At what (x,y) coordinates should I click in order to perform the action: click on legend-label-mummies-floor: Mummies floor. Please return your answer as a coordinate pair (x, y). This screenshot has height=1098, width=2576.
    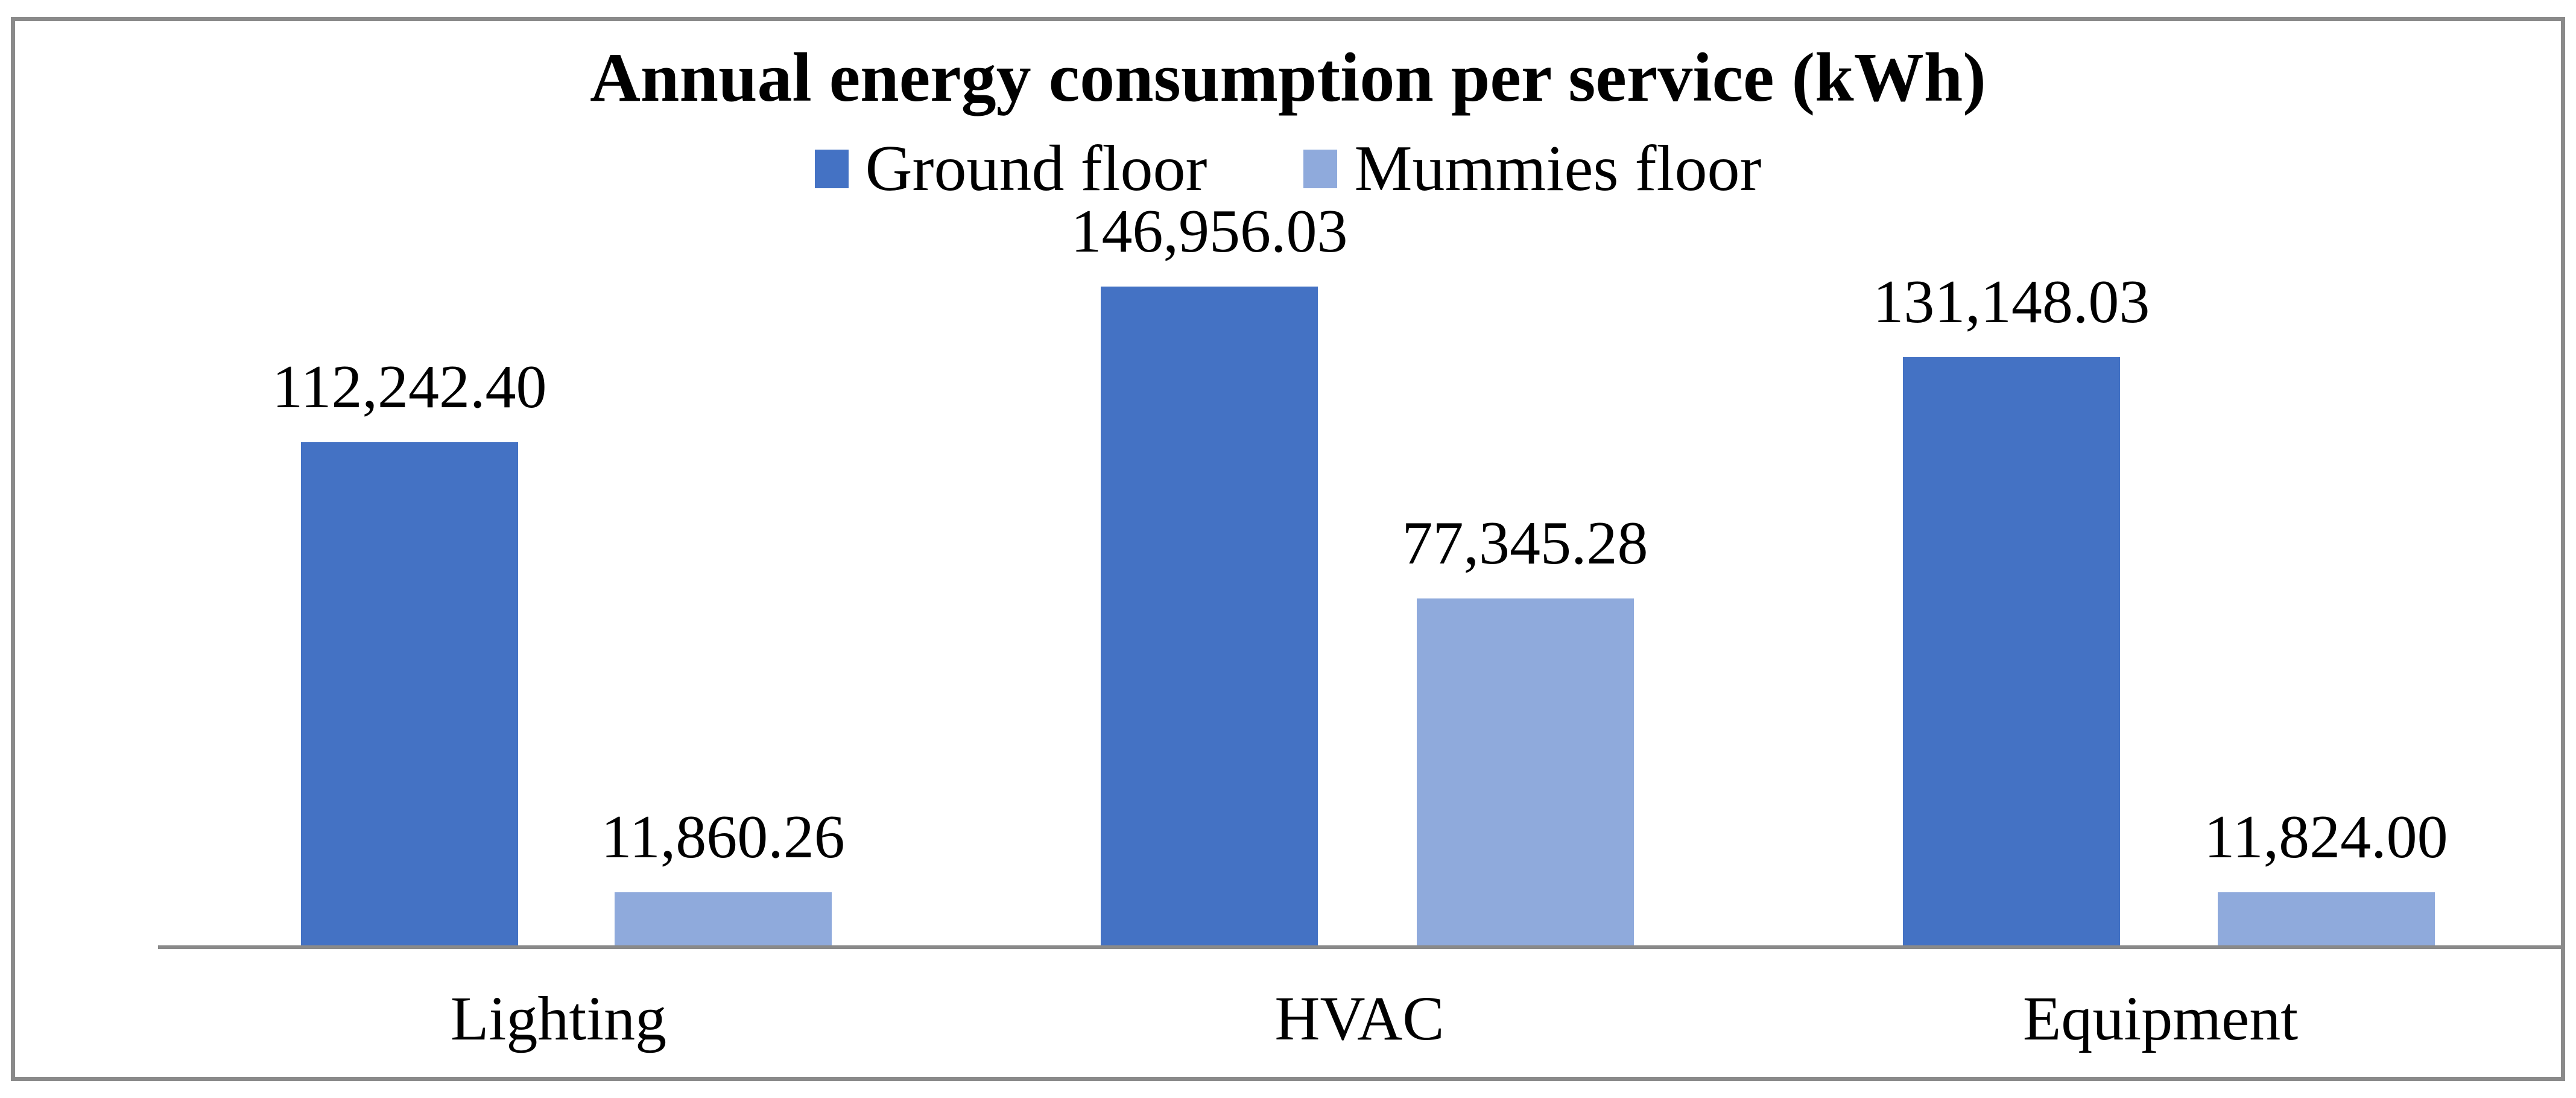
    Looking at the image, I should click on (1558, 169).